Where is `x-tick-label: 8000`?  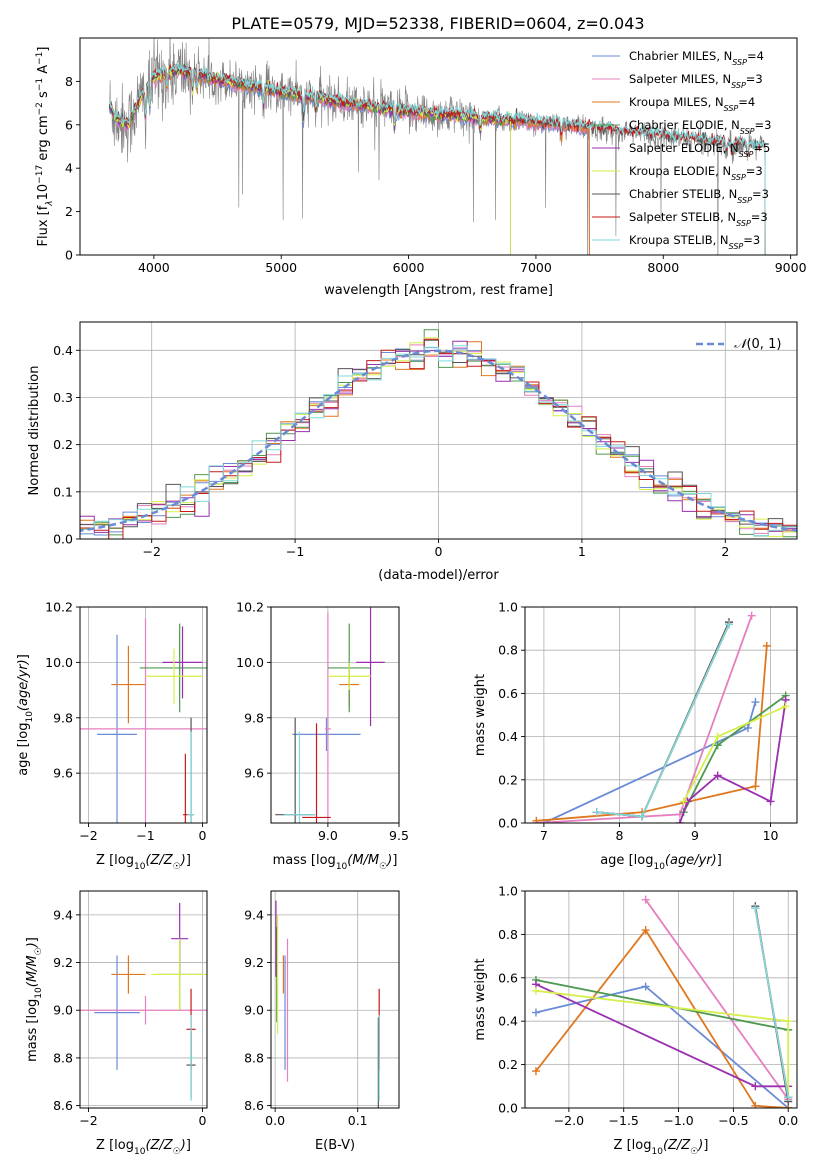
x-tick-label: 8000 is located at coordinates (663, 267).